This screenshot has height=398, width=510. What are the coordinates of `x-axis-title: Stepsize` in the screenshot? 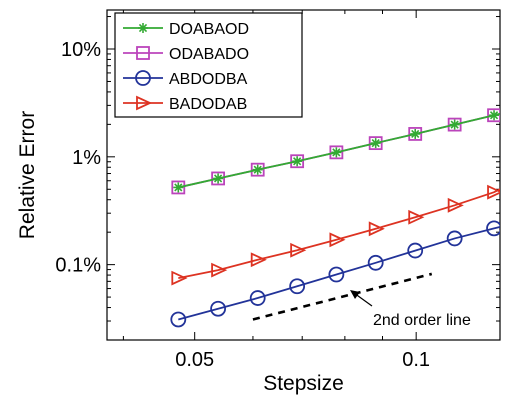 It's located at (303, 383).